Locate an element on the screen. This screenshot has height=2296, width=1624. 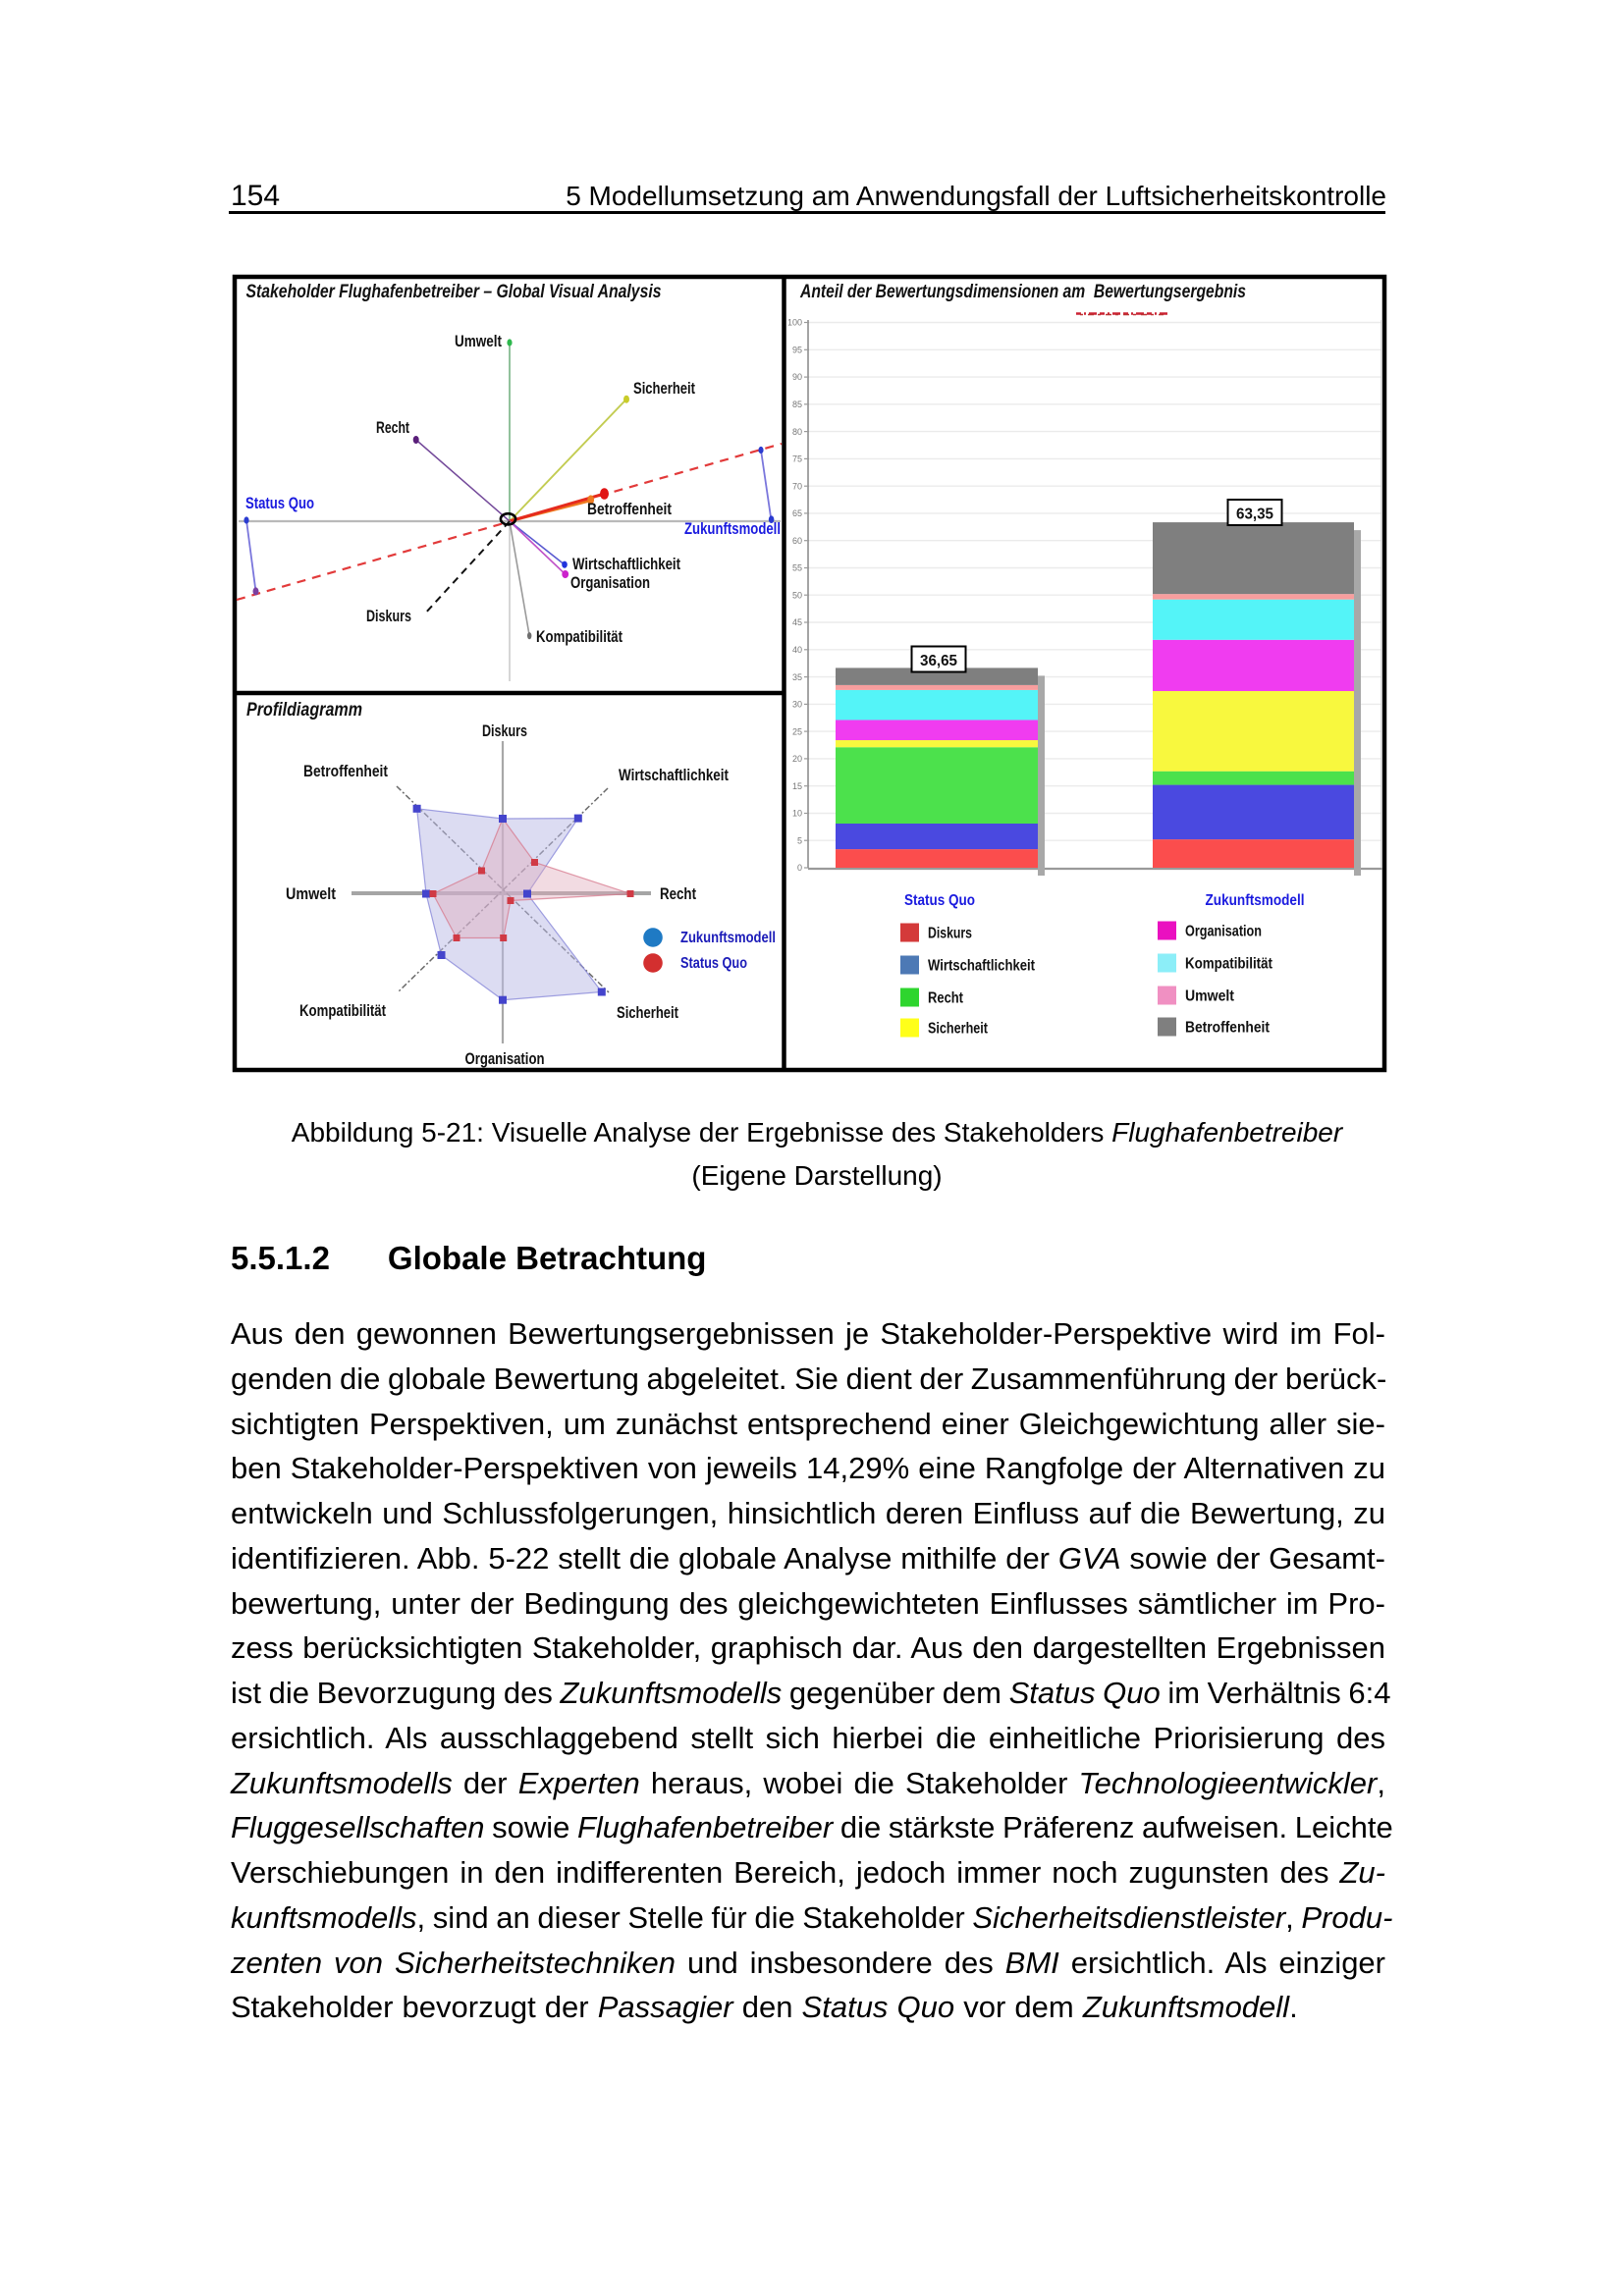
svg-text: 30 is located at coordinates (797, 705).